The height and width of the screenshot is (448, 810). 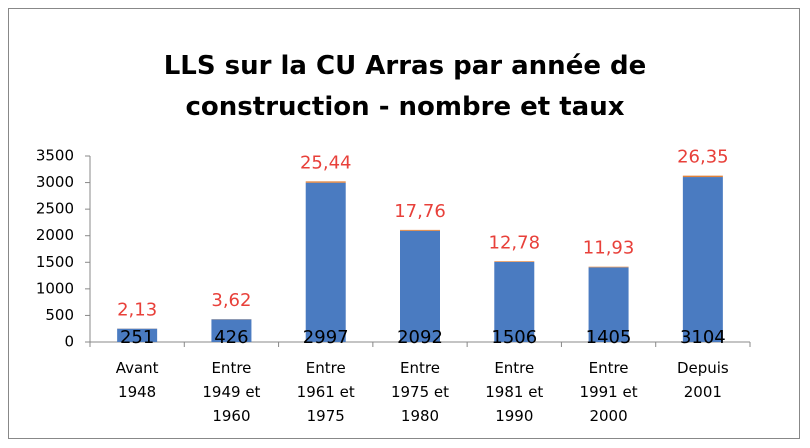 I want to click on value-label: 26,35, so click(x=703, y=157).